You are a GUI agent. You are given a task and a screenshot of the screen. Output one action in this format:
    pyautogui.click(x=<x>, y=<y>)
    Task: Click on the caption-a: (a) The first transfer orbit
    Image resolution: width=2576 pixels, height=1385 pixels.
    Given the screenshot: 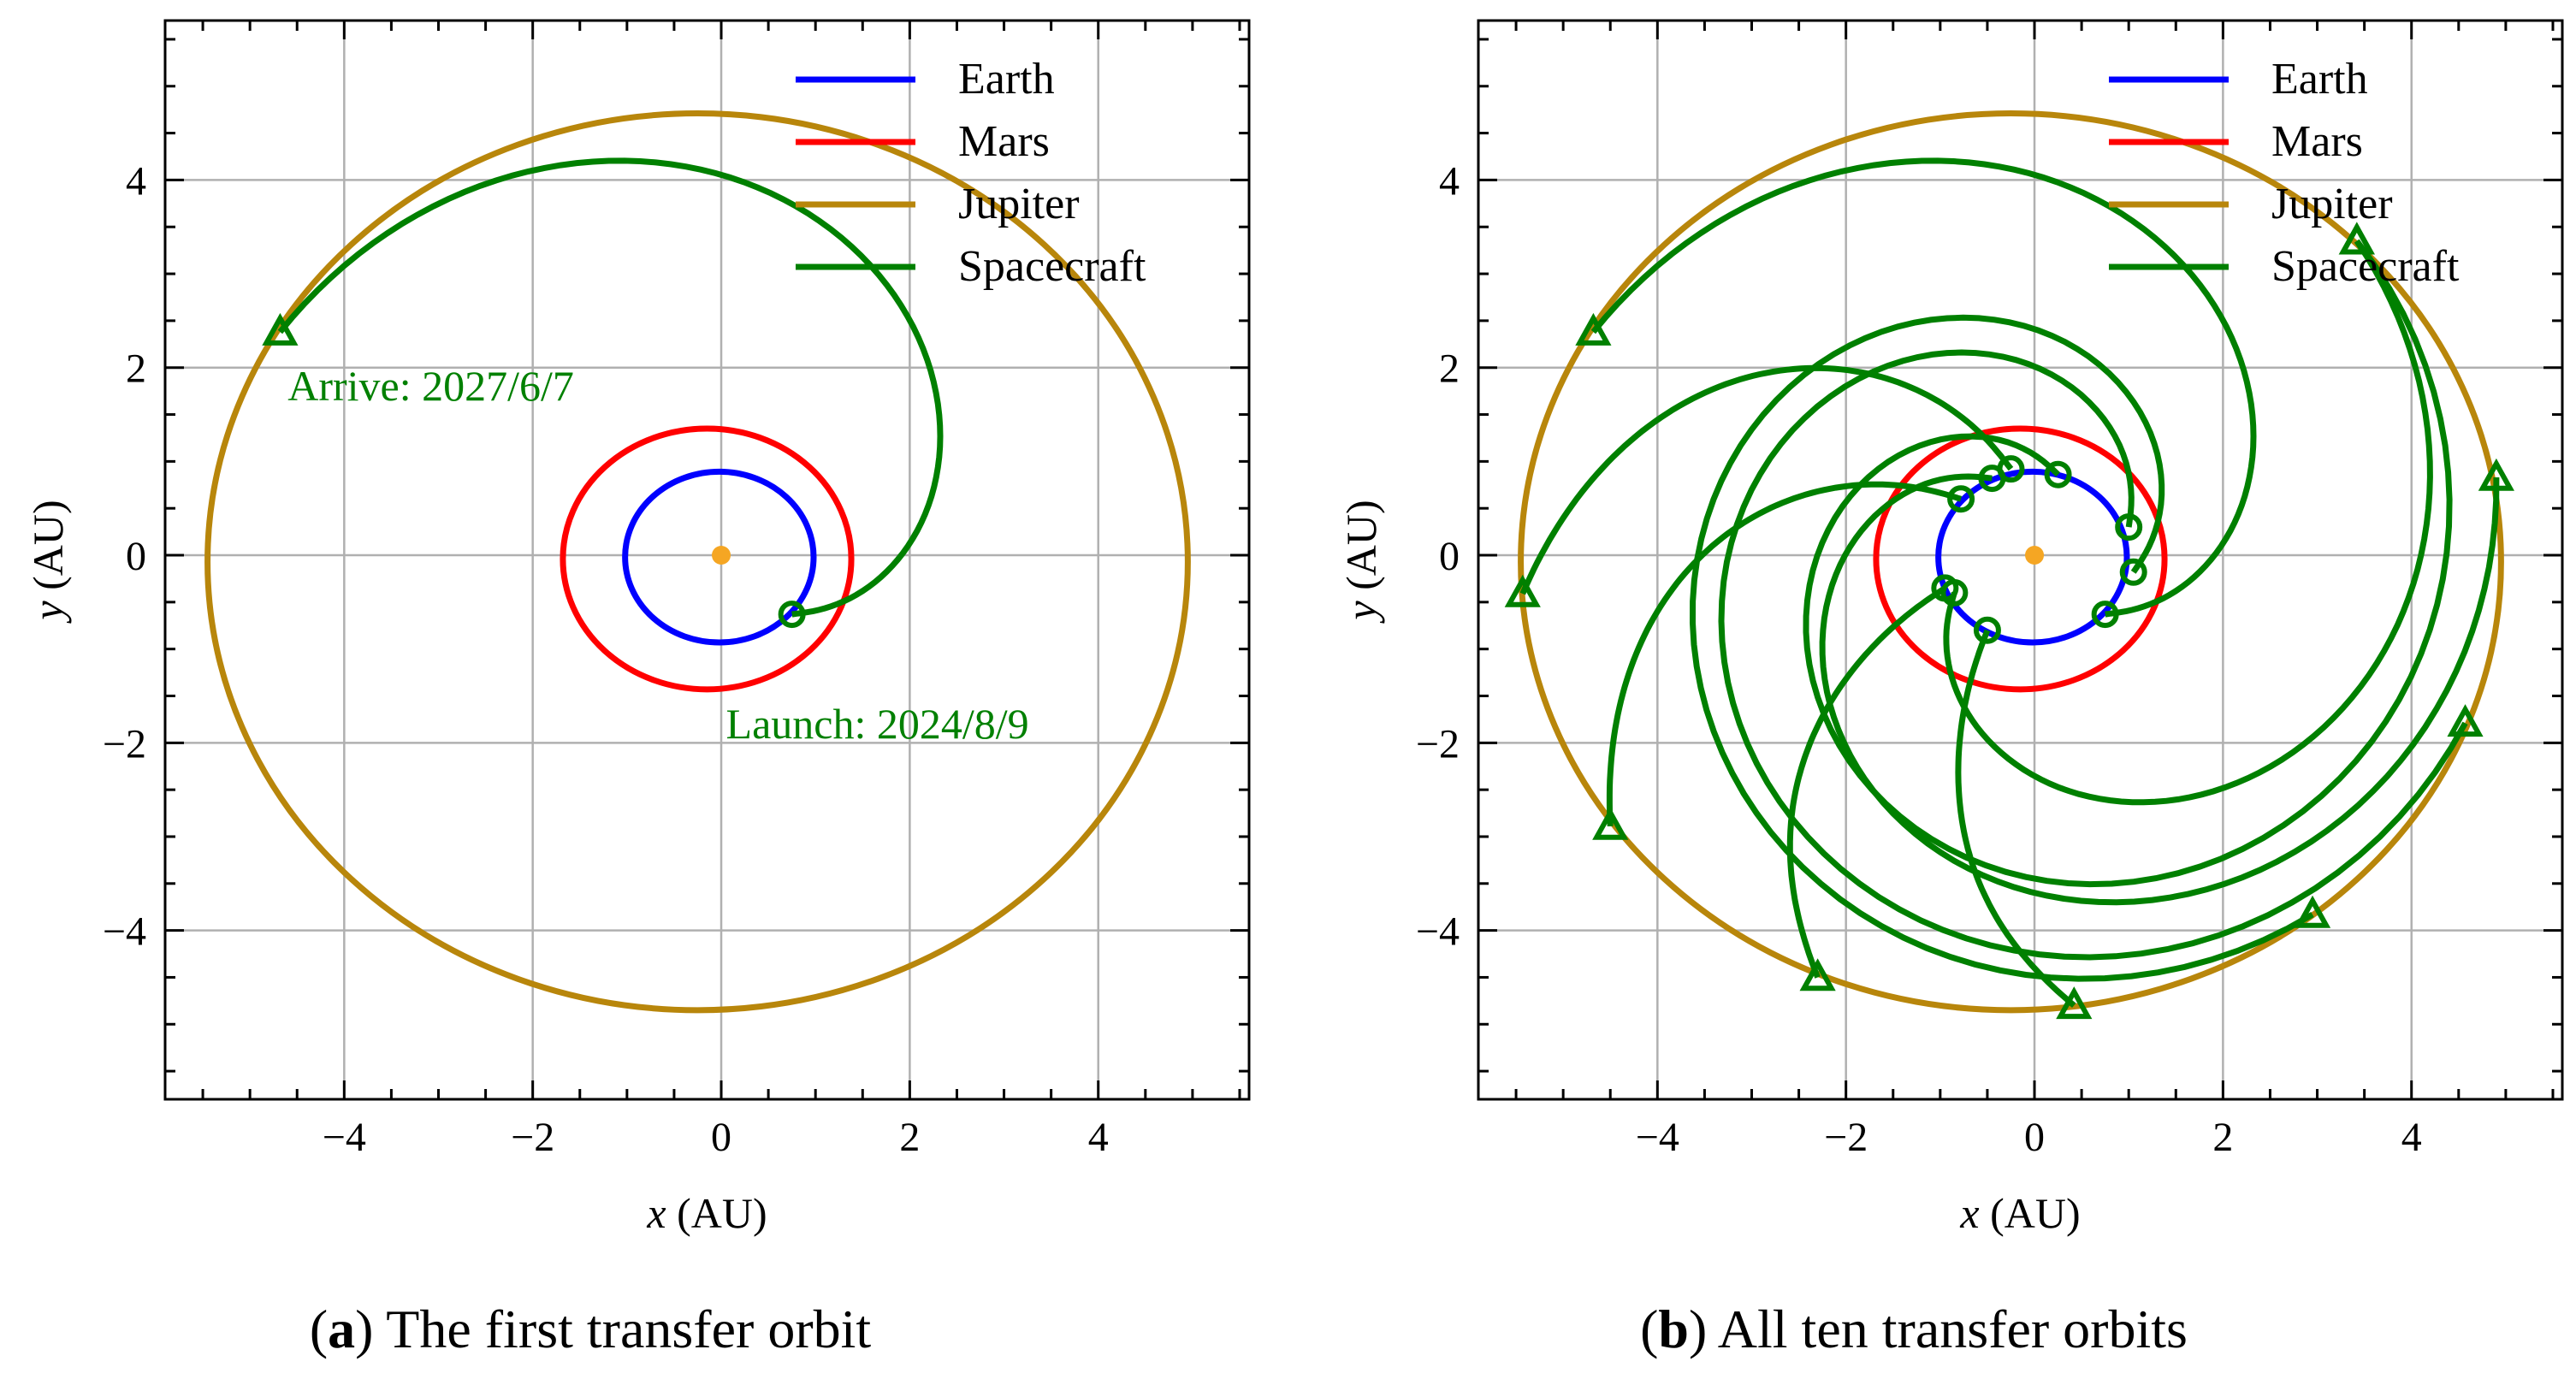 What is the action you would take?
    pyautogui.click(x=591, y=1329)
    